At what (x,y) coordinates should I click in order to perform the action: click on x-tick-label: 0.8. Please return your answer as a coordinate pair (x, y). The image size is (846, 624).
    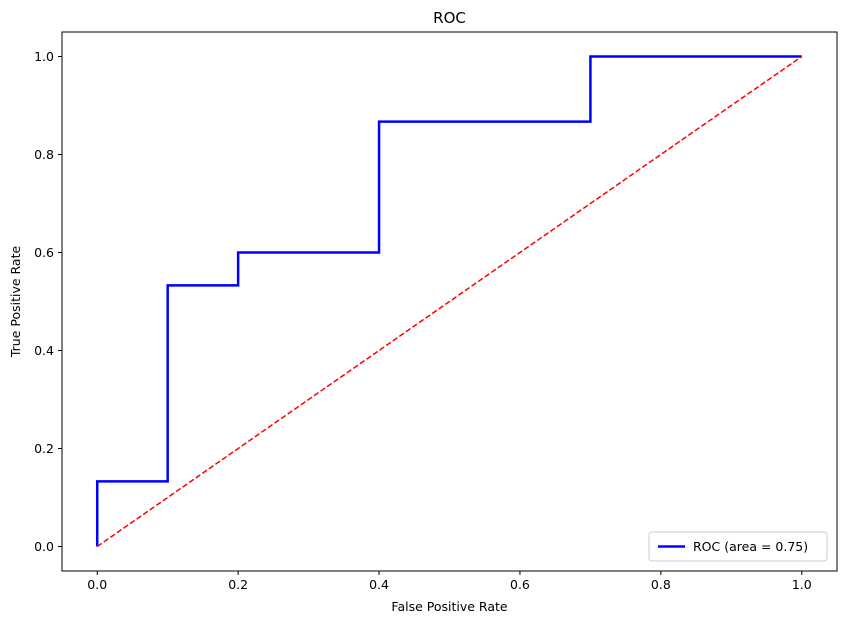
    Looking at the image, I should click on (661, 584).